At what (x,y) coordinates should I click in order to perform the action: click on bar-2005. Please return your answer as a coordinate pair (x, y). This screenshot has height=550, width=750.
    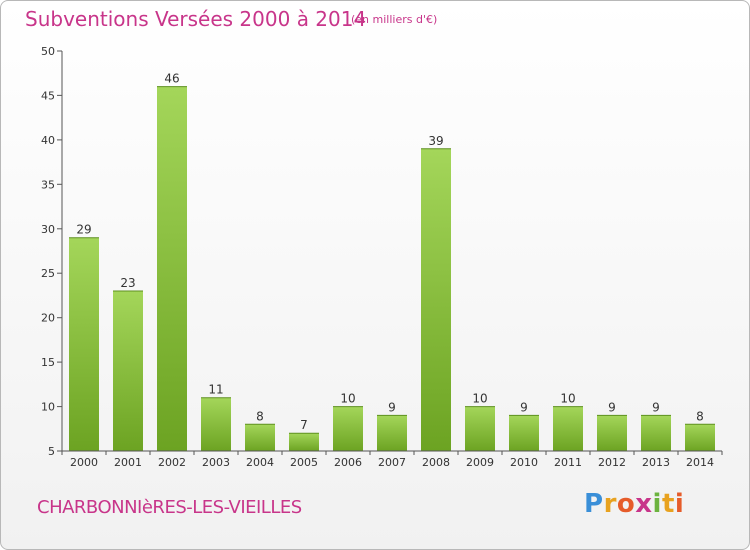
    Looking at the image, I should click on (304, 442).